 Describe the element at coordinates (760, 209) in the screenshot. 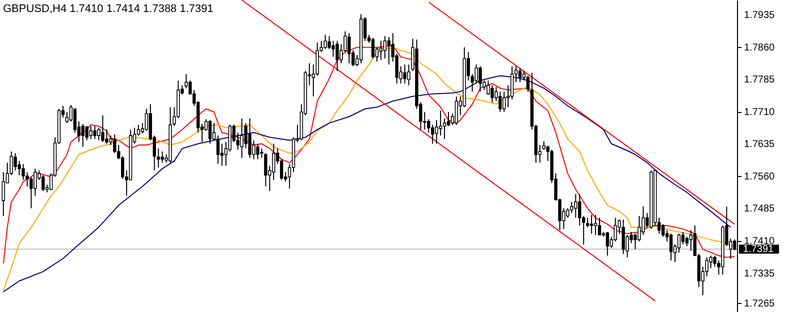

I see `y-tick-label: 1.7485` at that location.